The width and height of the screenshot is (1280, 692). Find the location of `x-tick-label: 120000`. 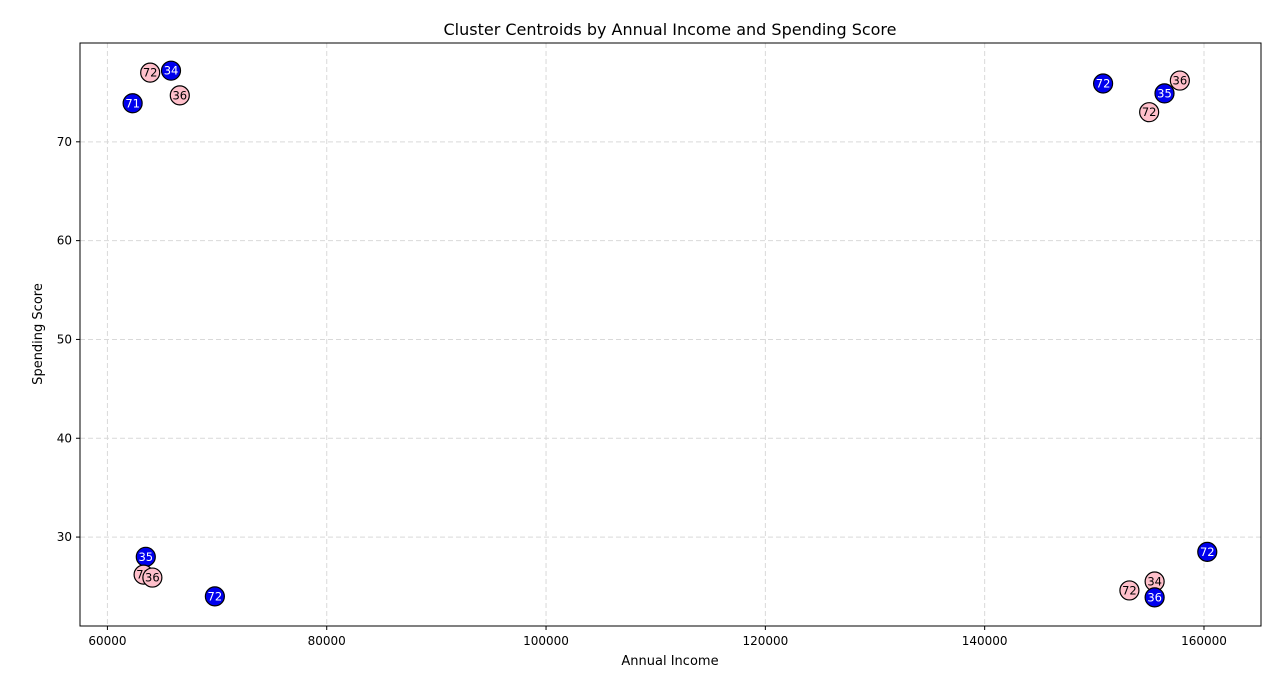

x-tick-label: 120000 is located at coordinates (765, 641).